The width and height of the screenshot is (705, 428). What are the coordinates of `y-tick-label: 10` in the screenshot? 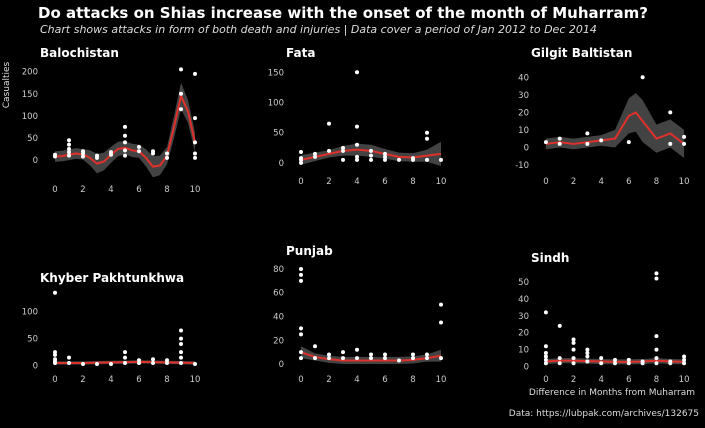 It's located at (523, 351).